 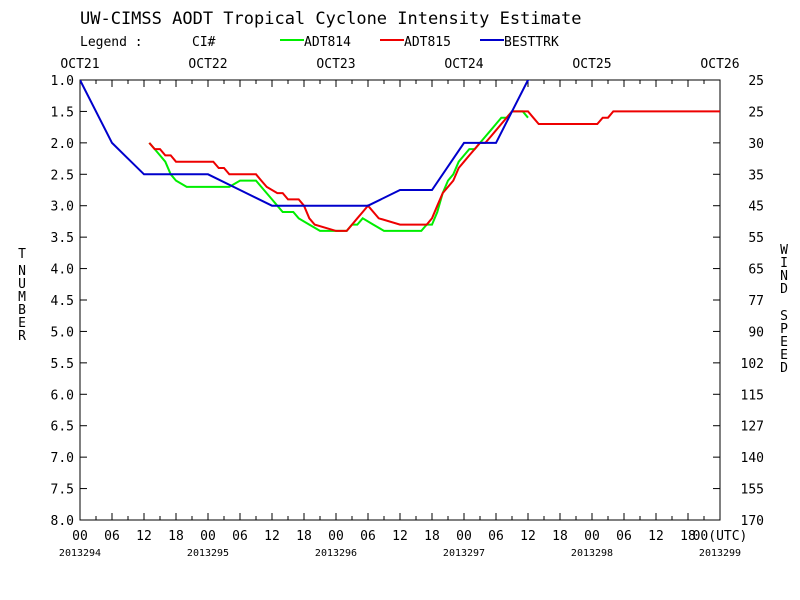 I want to click on y-tick-label: 4.0, so click(x=62, y=270).